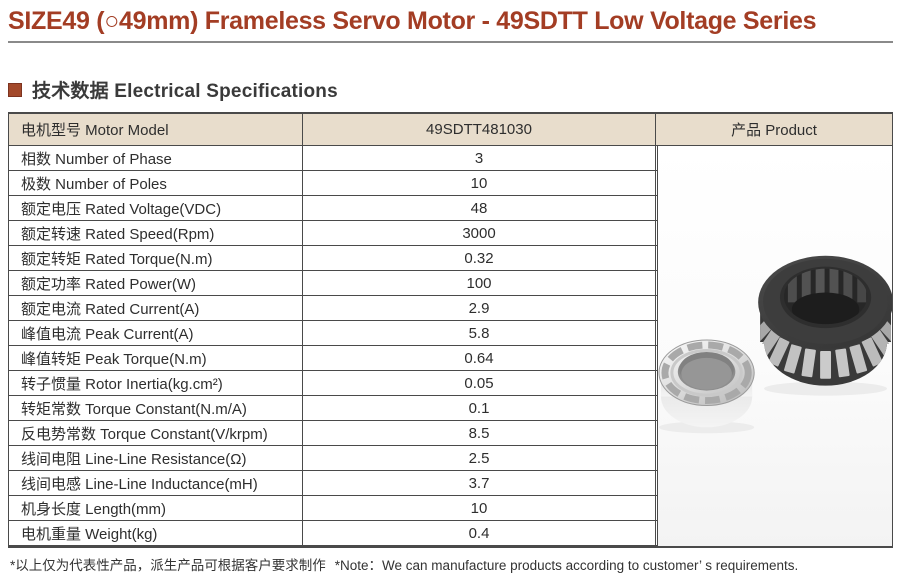  Describe the element at coordinates (156, 333) in the screenshot. I see `row-label: 峰值电流 Peak Current(A)` at that location.